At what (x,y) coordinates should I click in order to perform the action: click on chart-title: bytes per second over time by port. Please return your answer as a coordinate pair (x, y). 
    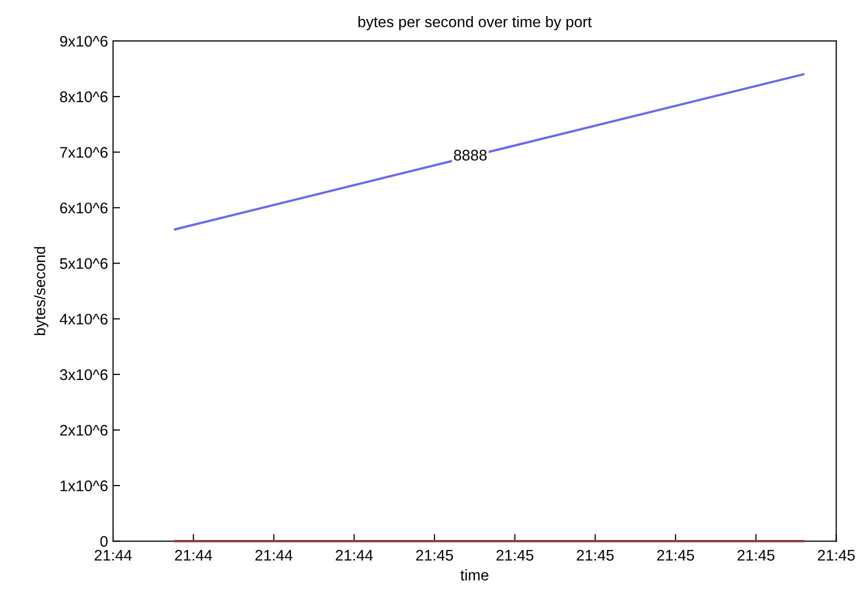
    Looking at the image, I should click on (475, 23).